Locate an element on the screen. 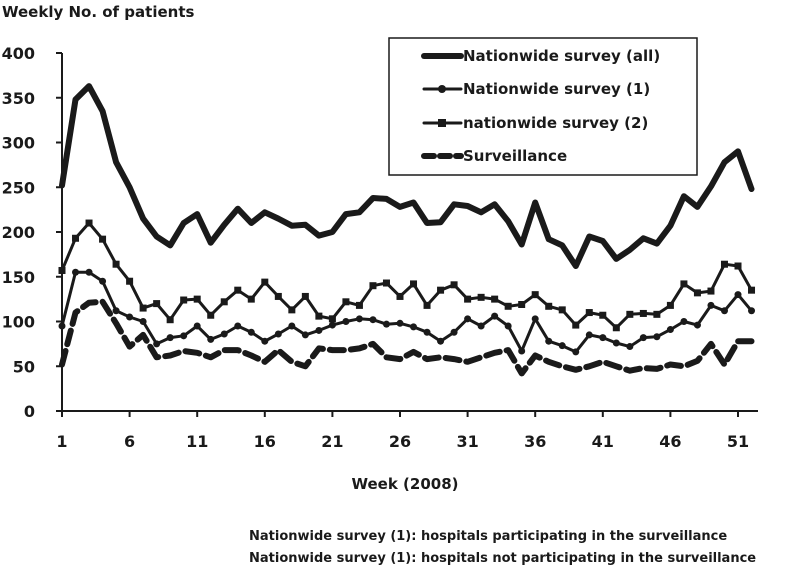 The width and height of the screenshot is (798, 574). y-tick-label: 50 is located at coordinates (24, 366).